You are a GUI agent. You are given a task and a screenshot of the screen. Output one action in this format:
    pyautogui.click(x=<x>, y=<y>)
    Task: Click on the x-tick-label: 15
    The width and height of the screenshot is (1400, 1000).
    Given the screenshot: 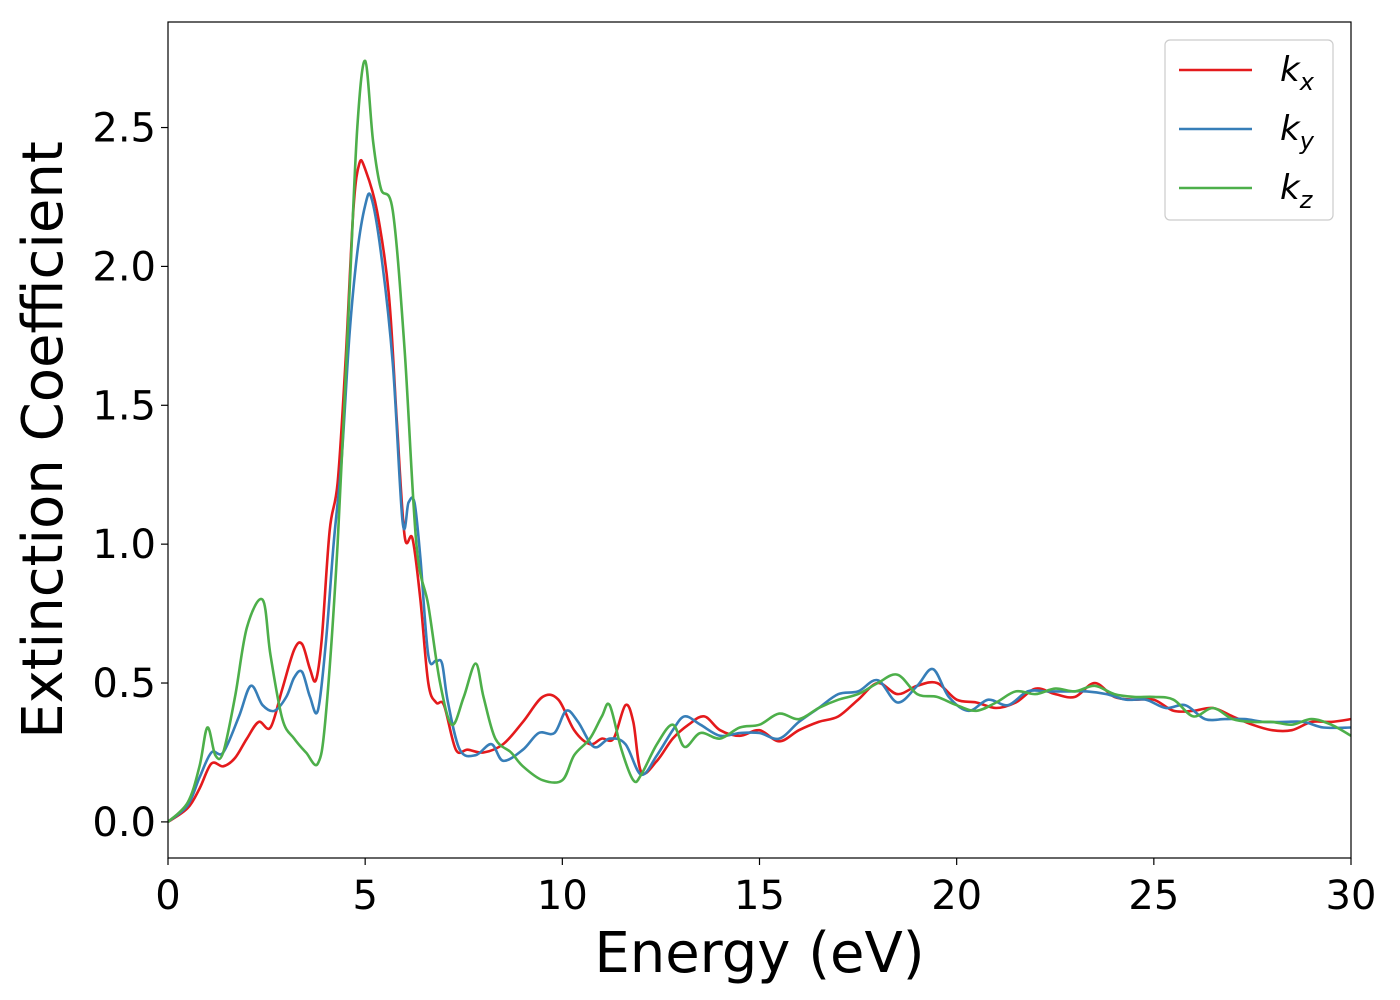 What is the action you would take?
    pyautogui.click(x=759, y=896)
    